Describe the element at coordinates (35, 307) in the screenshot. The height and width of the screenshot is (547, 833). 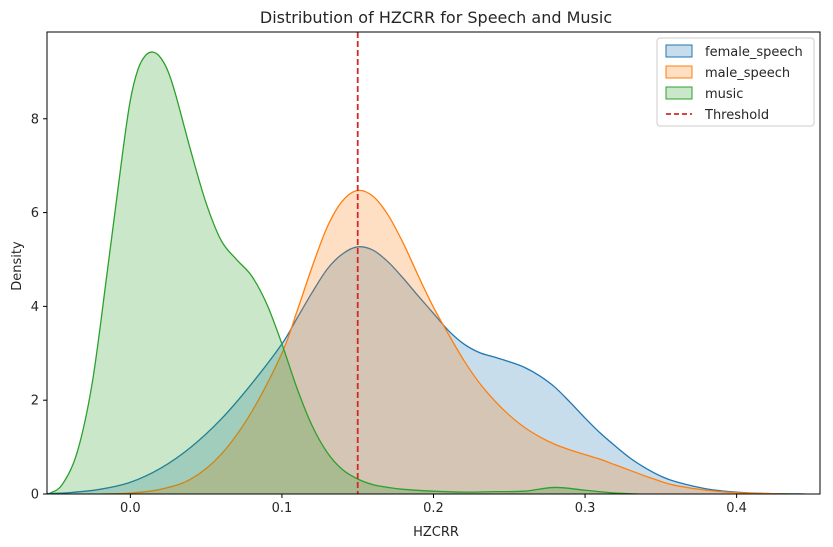
I see `y-tick-label: 4` at that location.